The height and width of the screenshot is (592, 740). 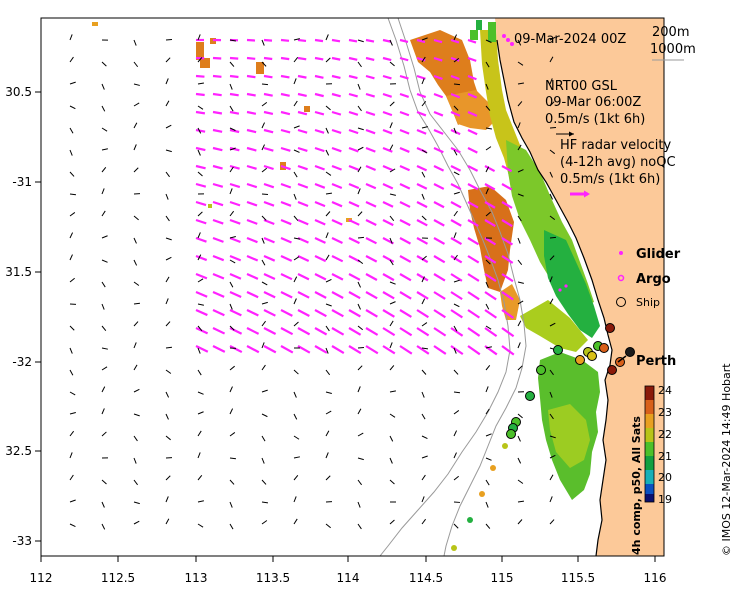 I want to click on x-tick-label: 112.5, so click(x=118, y=578).